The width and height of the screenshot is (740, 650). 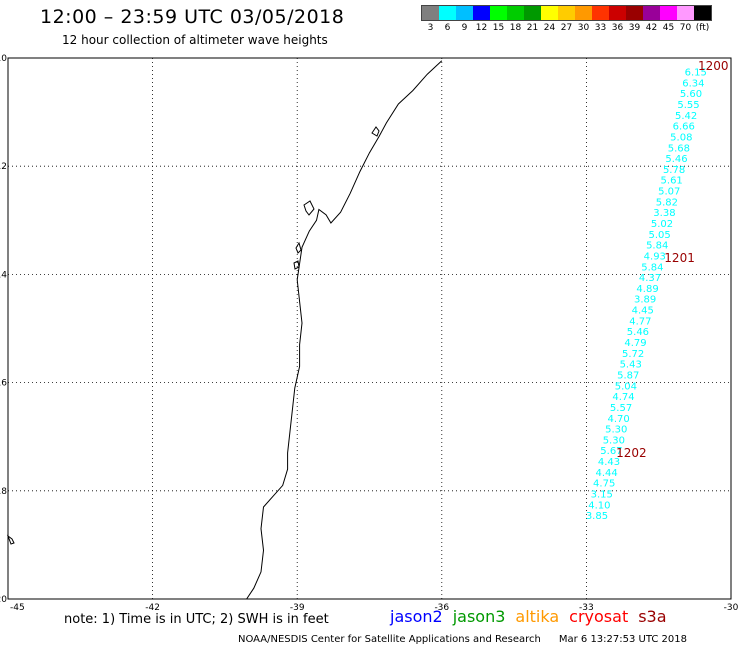 What do you see at coordinates (600, 28) in the screenshot?
I see `scale-label: 33` at bounding box center [600, 28].